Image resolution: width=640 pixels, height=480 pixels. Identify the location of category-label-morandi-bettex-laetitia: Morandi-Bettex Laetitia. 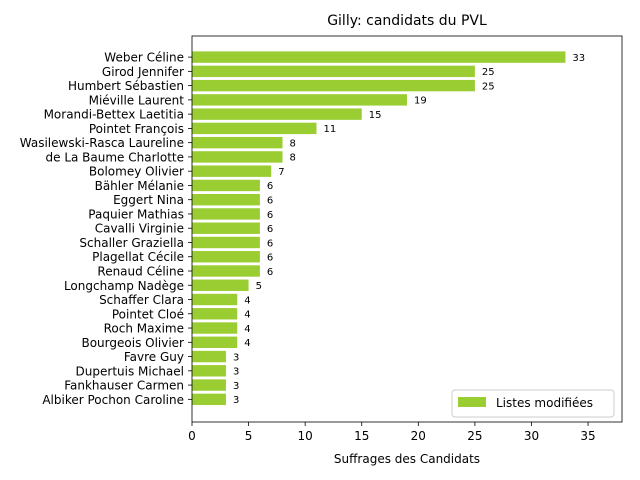
(114, 115).